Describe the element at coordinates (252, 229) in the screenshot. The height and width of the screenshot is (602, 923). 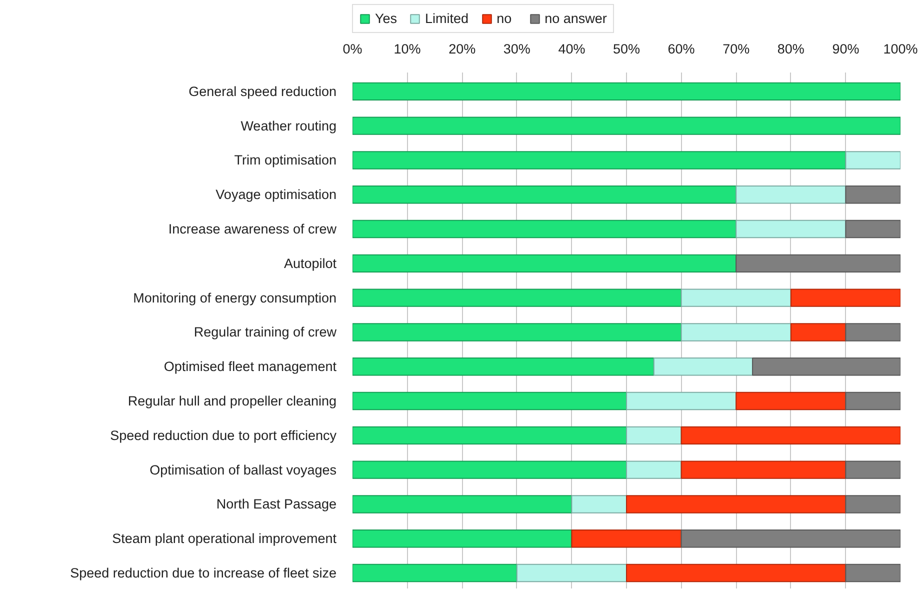
I see `y-tick-label: Increase awareness of crew` at that location.